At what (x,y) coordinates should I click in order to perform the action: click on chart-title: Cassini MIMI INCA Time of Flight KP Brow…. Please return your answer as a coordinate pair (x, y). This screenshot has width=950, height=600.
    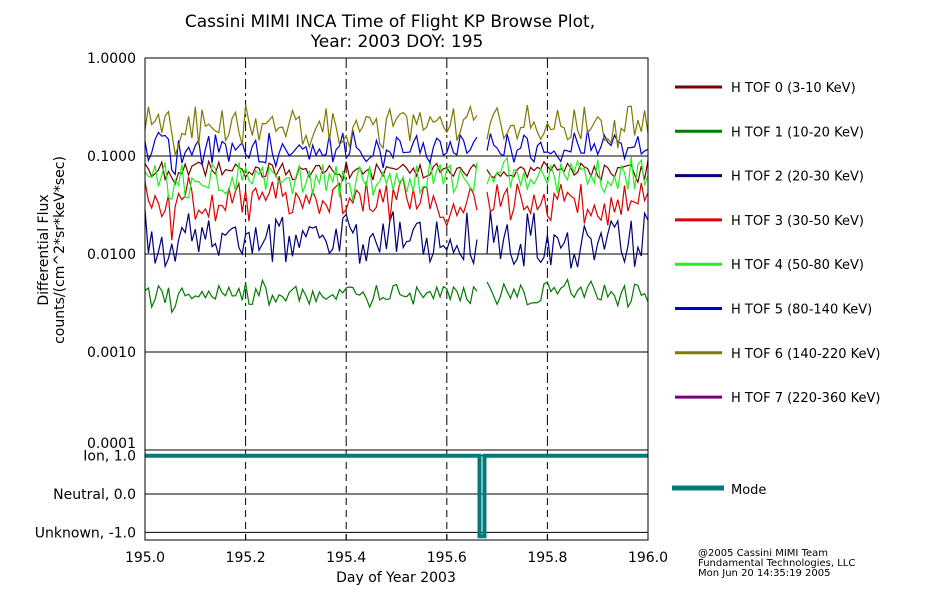
    Looking at the image, I should click on (390, 22).